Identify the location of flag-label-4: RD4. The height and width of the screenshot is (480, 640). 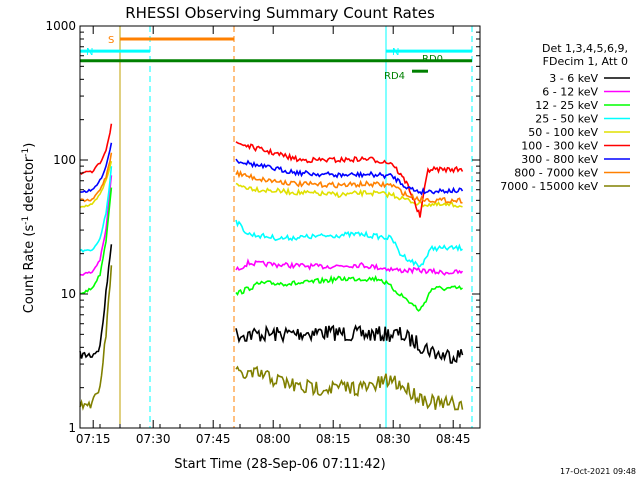
(394, 76).